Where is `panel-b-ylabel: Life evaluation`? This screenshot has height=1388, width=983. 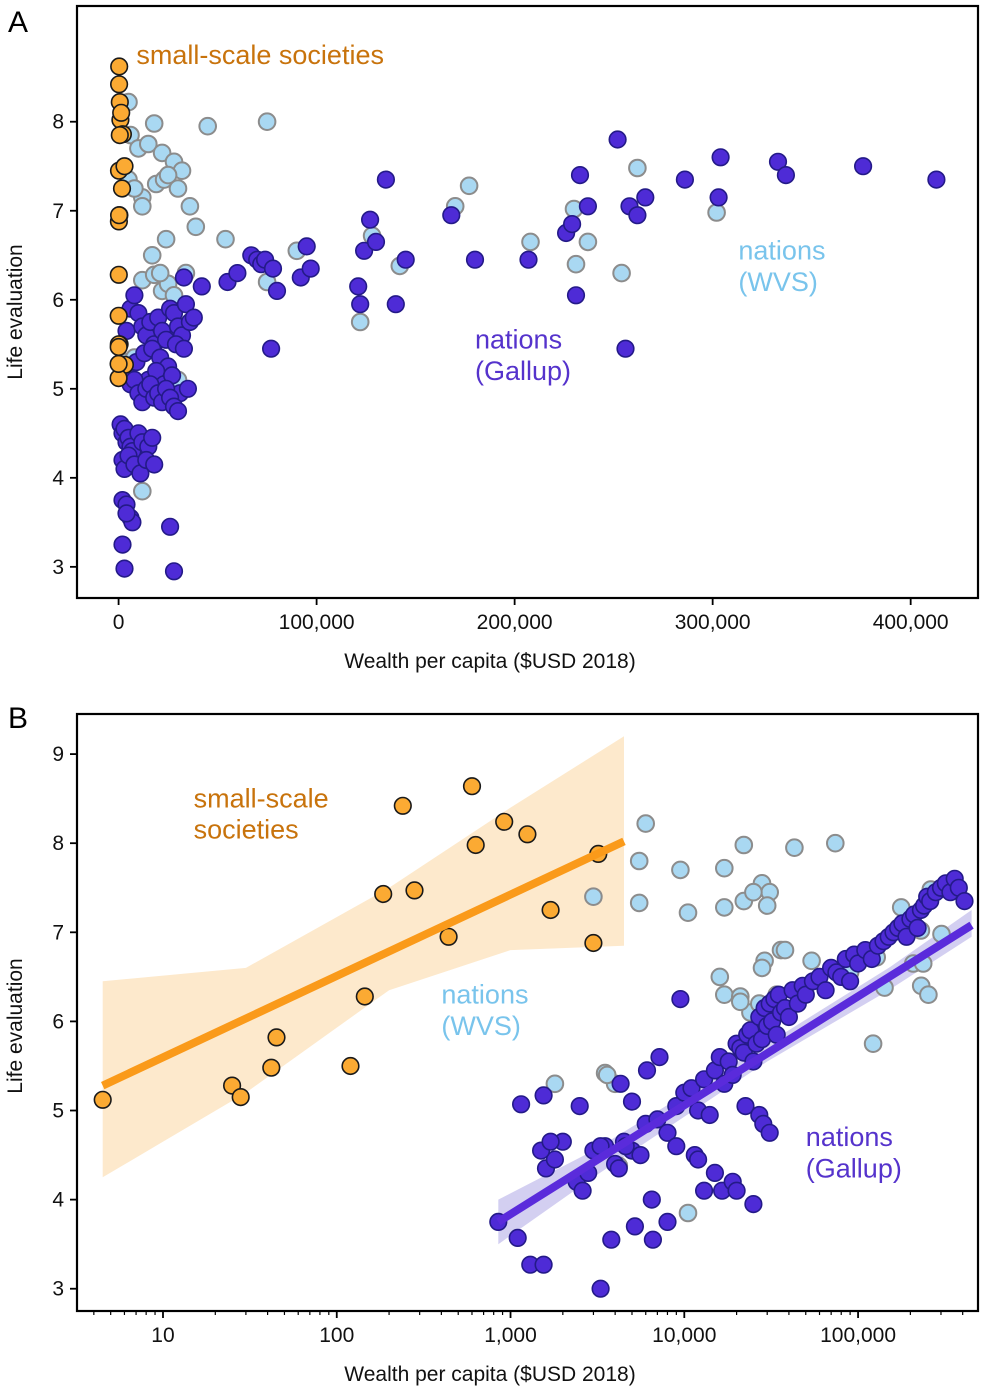 panel-b-ylabel: Life evaluation is located at coordinates (15, 1025).